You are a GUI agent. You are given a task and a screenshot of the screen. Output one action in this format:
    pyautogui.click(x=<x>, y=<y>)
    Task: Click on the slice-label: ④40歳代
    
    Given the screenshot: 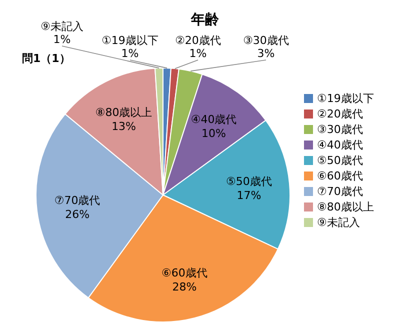 What is the action you would take?
    pyautogui.click(x=213, y=119)
    